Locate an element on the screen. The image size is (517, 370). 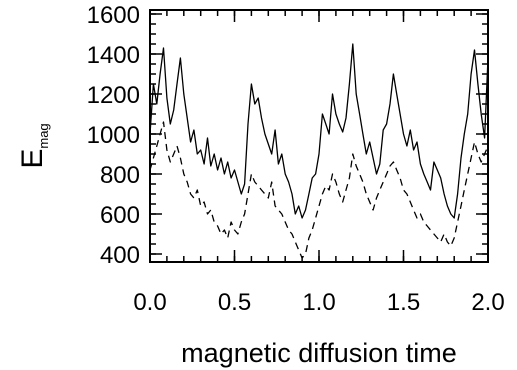
x-tick-label: 0.0 is located at coordinates (149, 302).